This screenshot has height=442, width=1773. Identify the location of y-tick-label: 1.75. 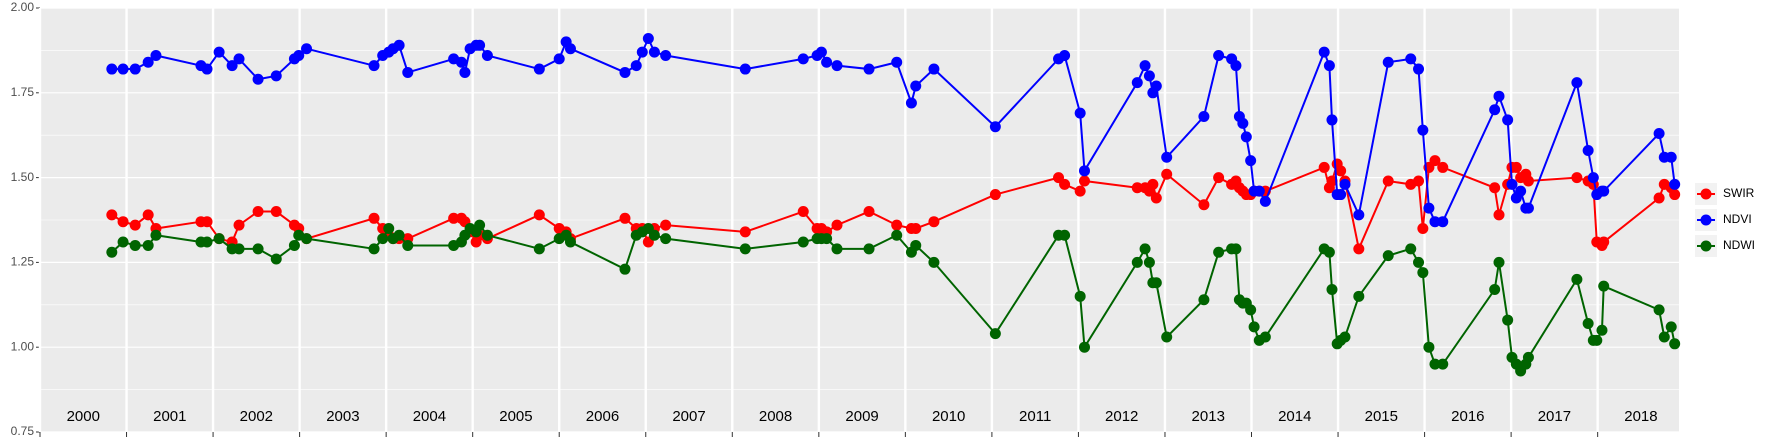
(23, 92).